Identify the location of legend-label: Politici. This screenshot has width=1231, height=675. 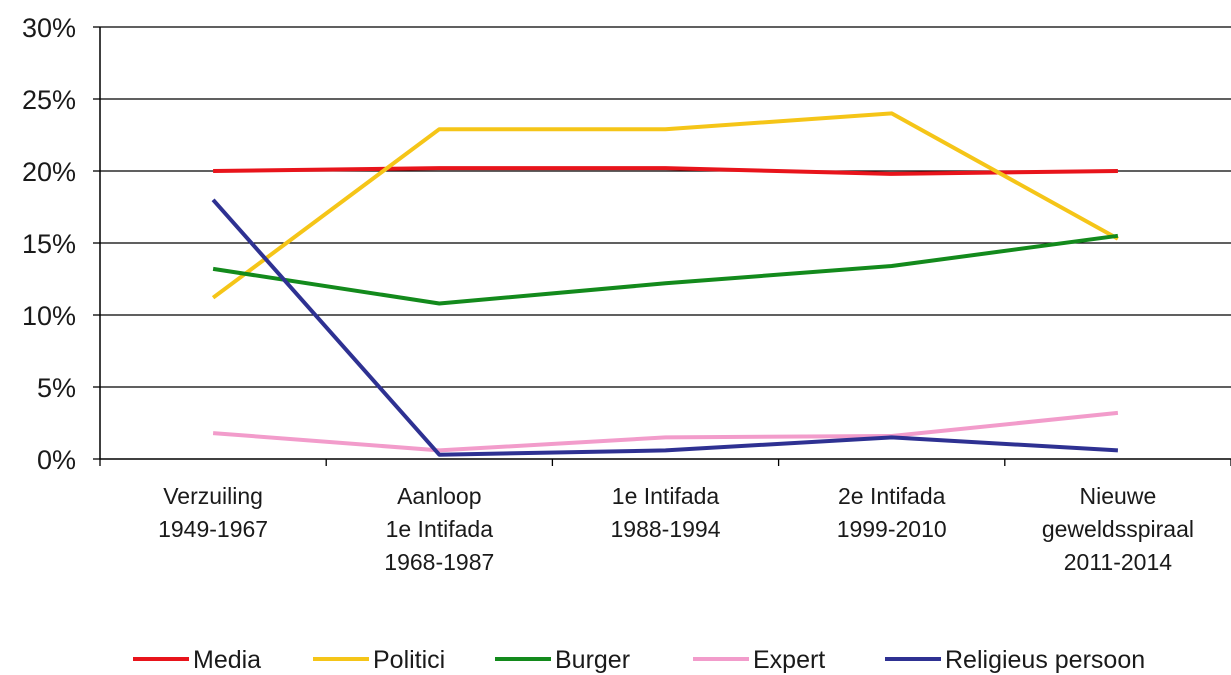
(409, 660).